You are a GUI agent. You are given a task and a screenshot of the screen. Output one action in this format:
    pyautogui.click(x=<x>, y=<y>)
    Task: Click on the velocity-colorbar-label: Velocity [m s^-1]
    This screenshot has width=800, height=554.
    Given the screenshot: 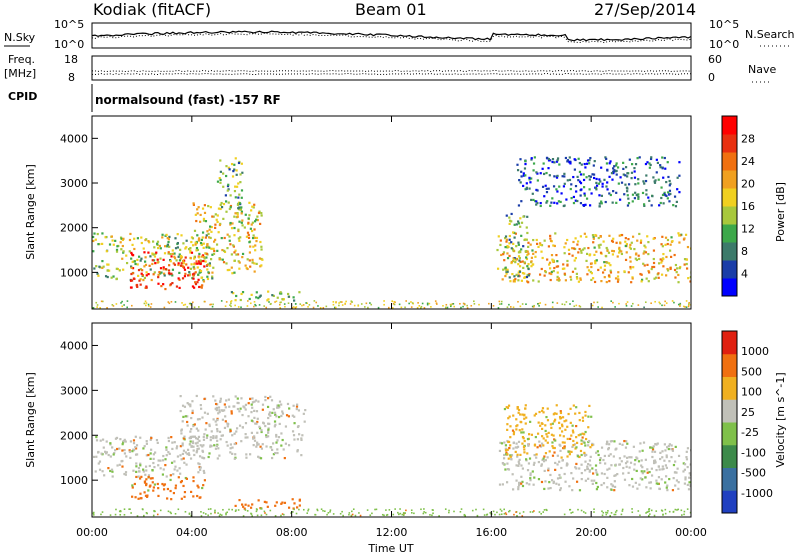 What is the action you would take?
    pyautogui.click(x=780, y=419)
    